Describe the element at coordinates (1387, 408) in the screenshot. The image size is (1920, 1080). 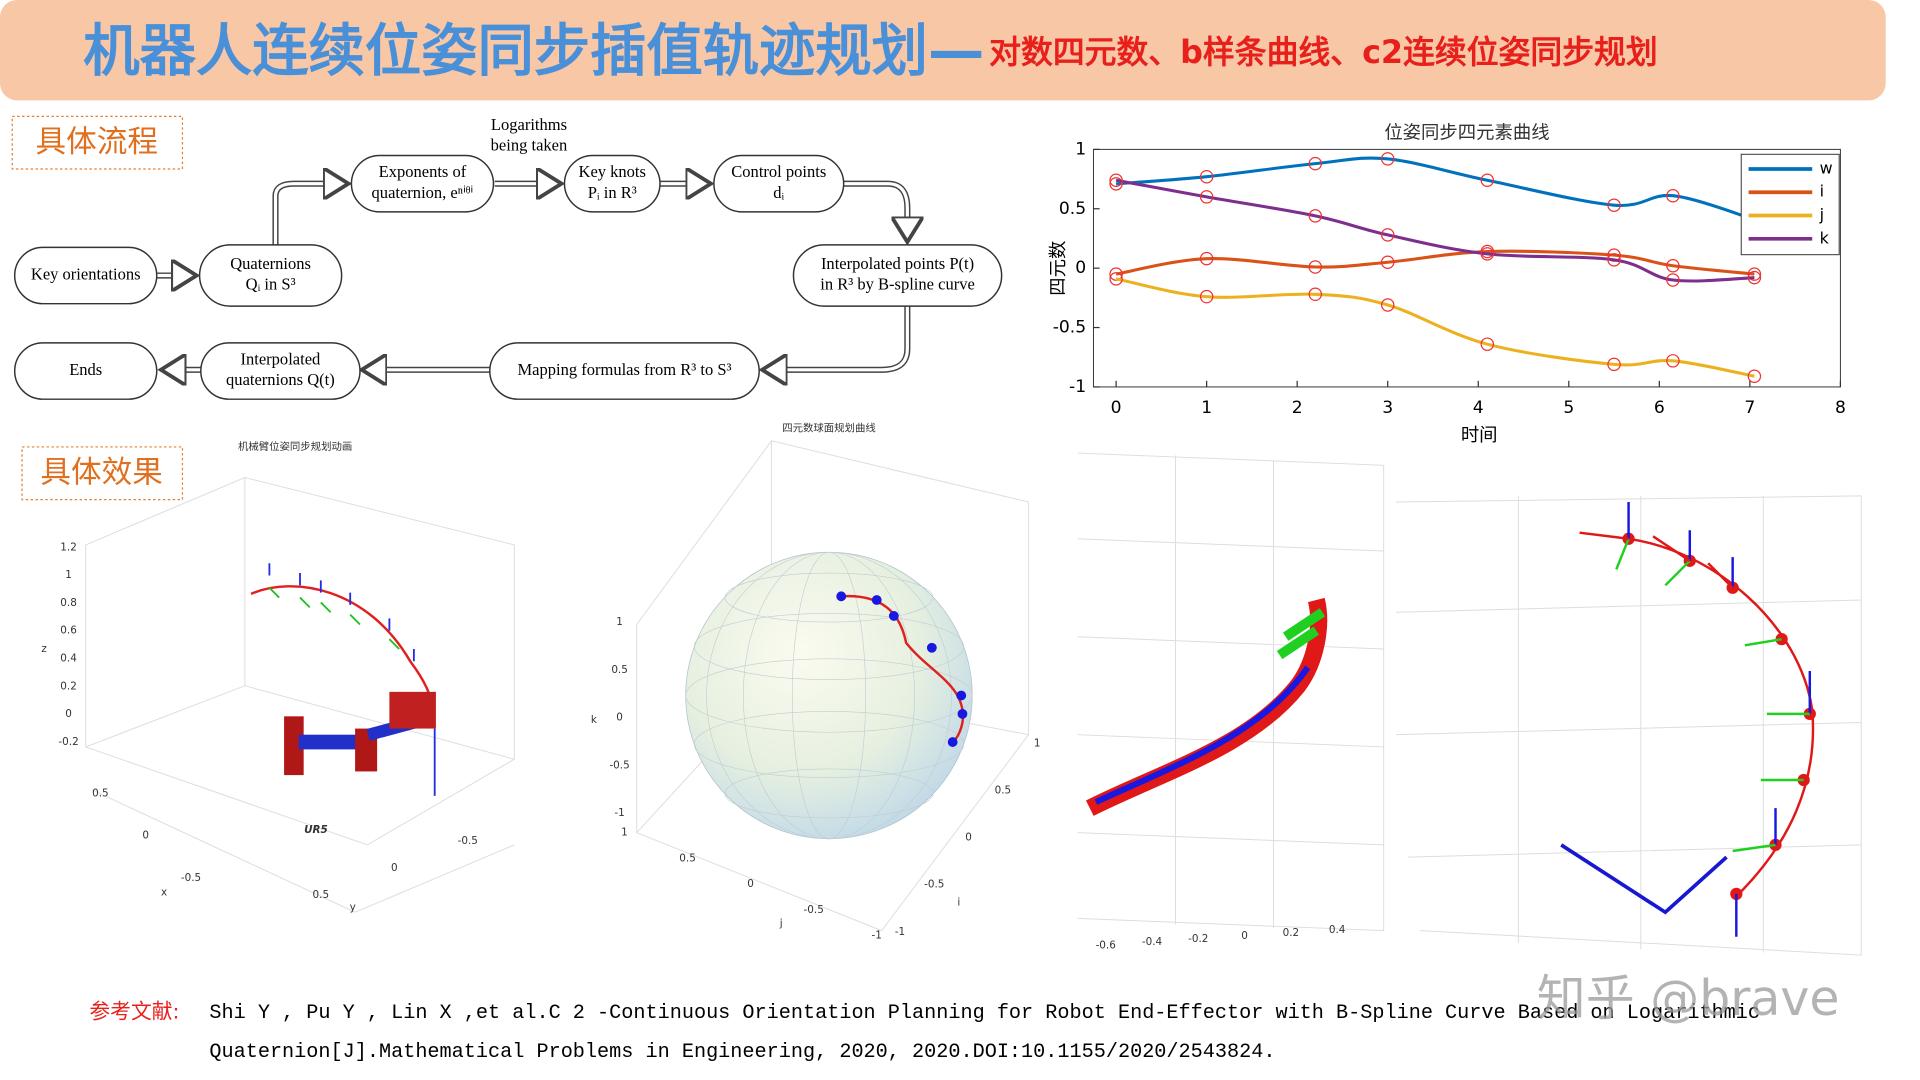
I see `x-tick-label: 3` at that location.